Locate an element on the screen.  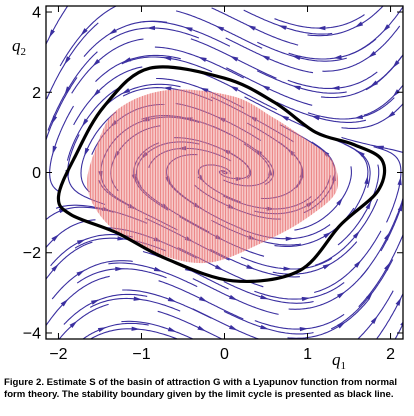
y-tick-label: 0 is located at coordinates (36, 173).